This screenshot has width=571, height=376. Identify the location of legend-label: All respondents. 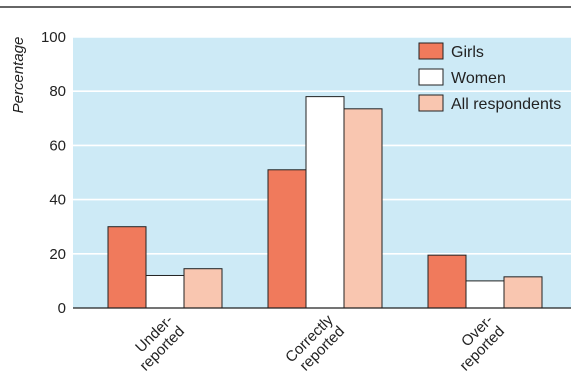
(506, 104).